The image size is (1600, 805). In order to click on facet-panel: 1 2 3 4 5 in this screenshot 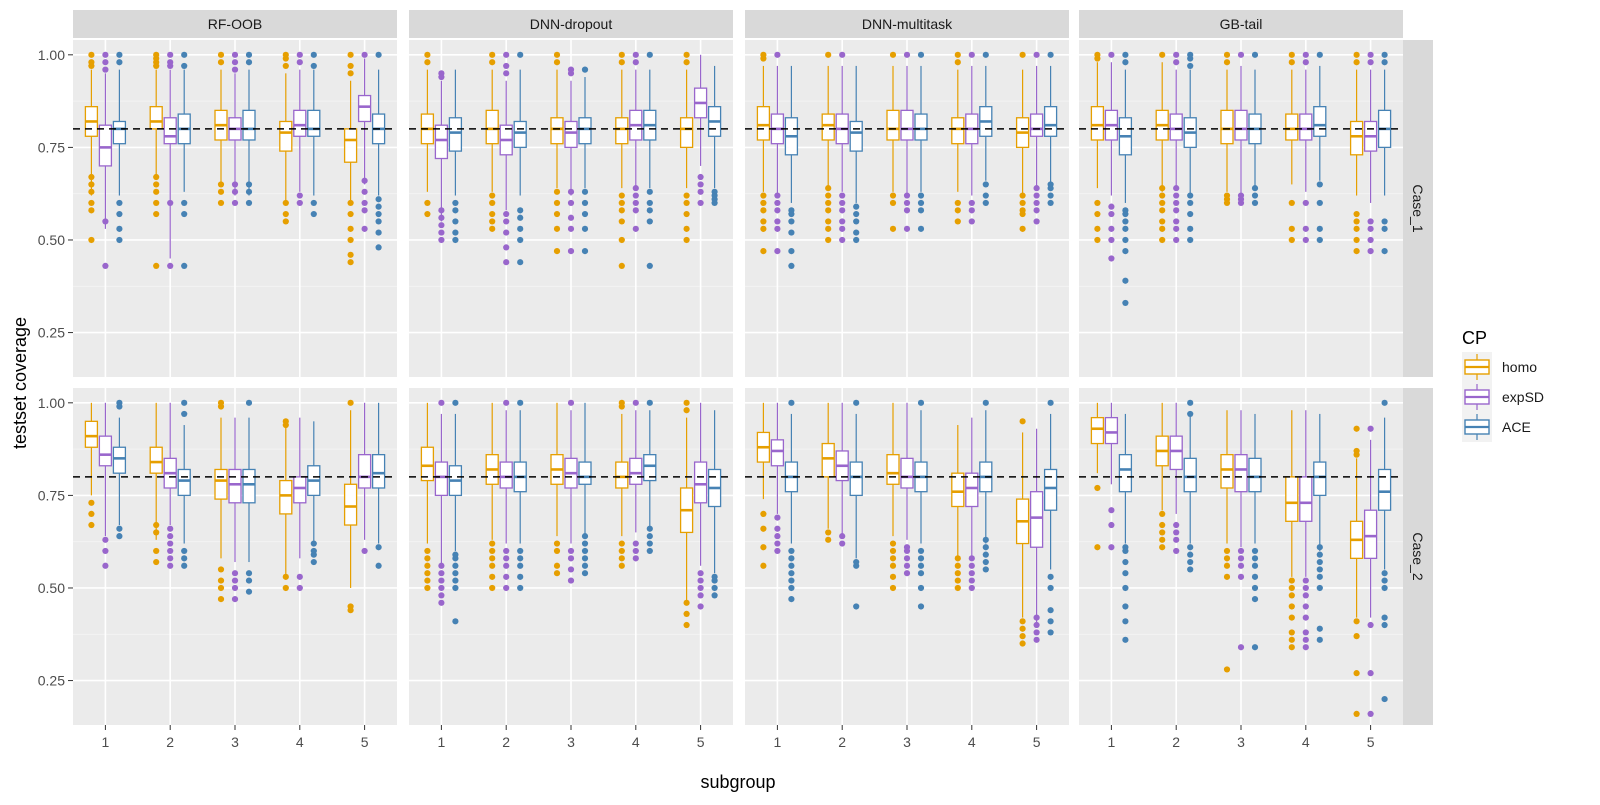, I will do `click(571, 569)`.